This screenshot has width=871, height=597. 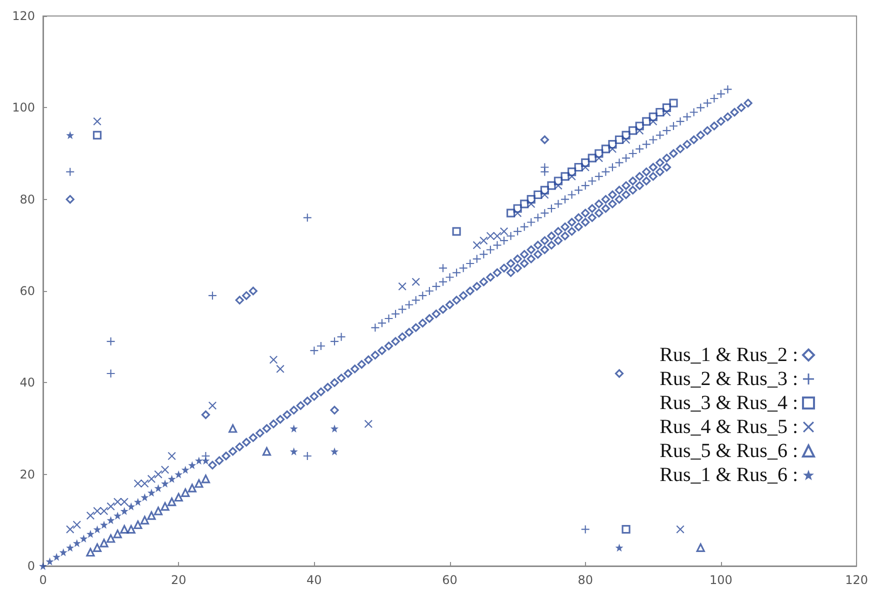 I want to click on x-tick-label: 40, so click(x=314, y=580).